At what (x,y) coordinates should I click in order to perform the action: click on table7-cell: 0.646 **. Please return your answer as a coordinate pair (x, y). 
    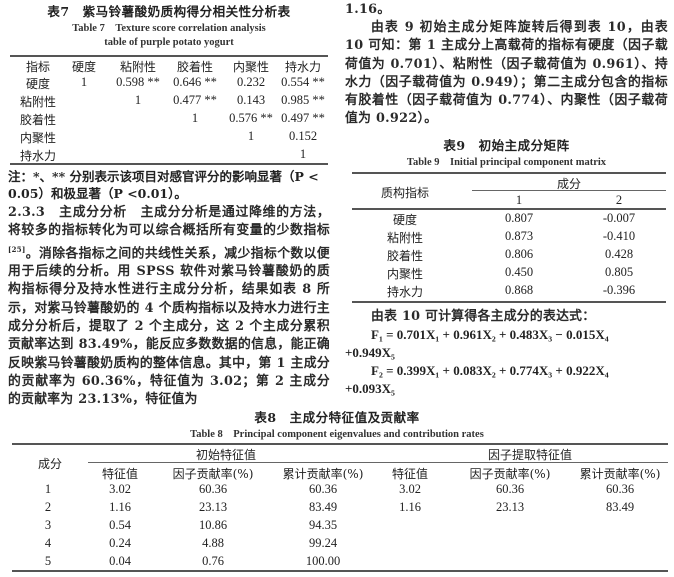
    Looking at the image, I should click on (195, 82).